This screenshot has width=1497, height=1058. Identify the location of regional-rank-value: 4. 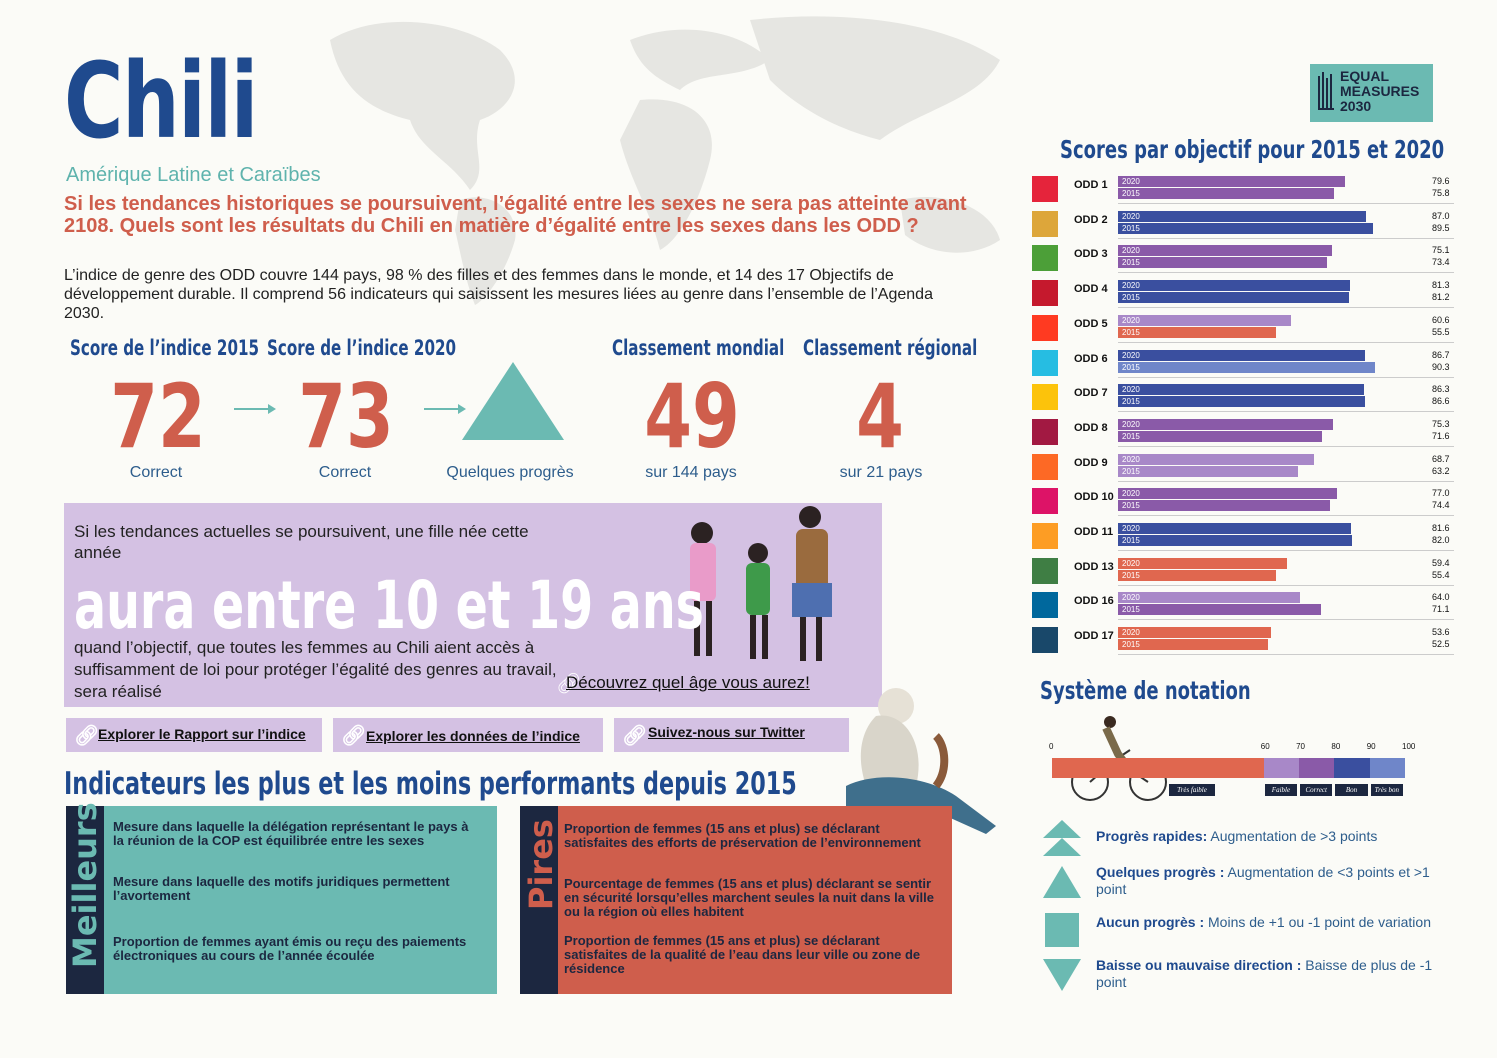
(880, 416).